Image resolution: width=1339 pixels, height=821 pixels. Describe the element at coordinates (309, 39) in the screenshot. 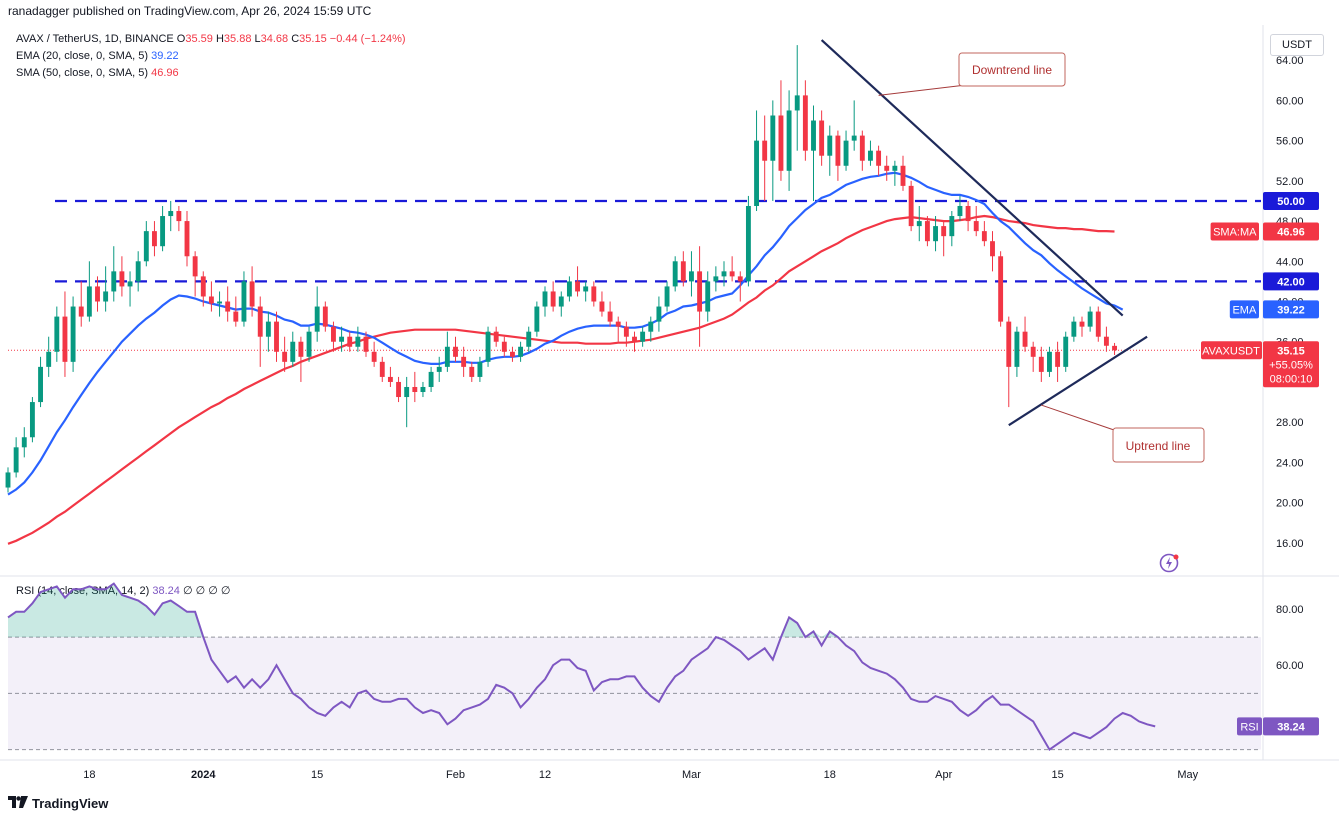

I see `ohlc-close: C35.15` at that location.